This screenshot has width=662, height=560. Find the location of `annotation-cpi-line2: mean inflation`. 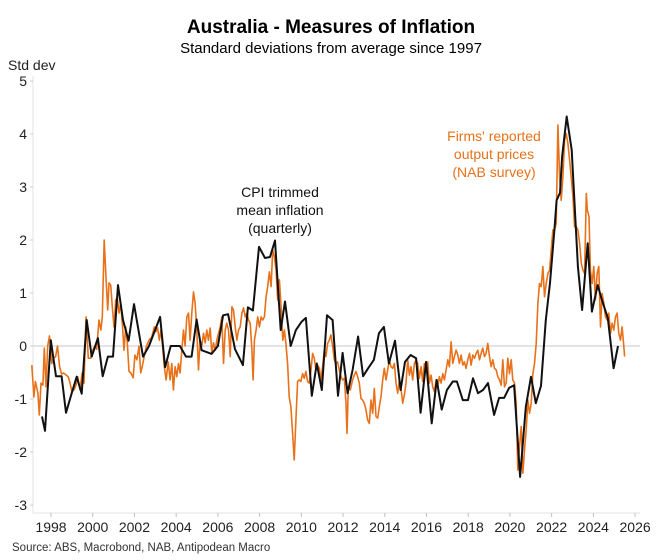

annotation-cpi-line2: mean inflation is located at coordinates (279, 210).